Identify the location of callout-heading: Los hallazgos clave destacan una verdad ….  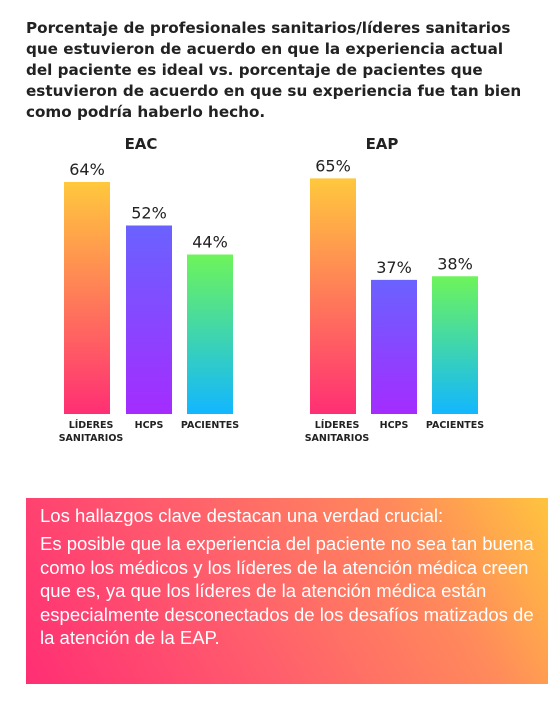
(242, 515).